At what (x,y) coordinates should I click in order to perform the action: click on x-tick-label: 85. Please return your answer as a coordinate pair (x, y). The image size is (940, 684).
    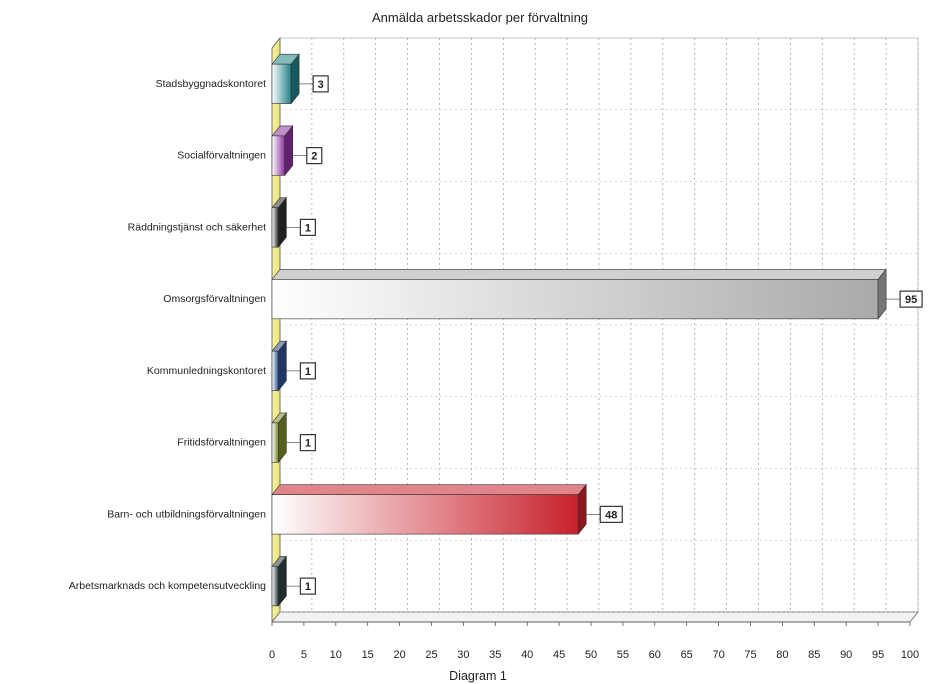
    Looking at the image, I should click on (814, 655).